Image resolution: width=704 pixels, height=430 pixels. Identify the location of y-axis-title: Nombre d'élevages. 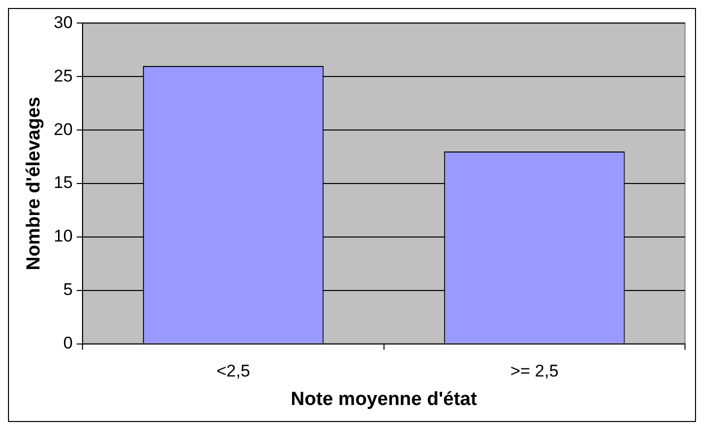
(34, 183).